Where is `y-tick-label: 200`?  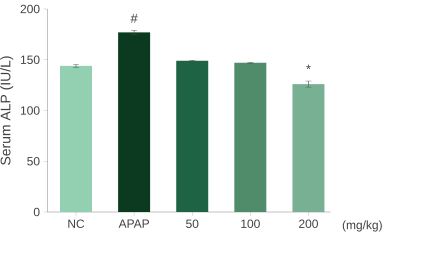 y-tick-label: 200 is located at coordinates (30, 9).